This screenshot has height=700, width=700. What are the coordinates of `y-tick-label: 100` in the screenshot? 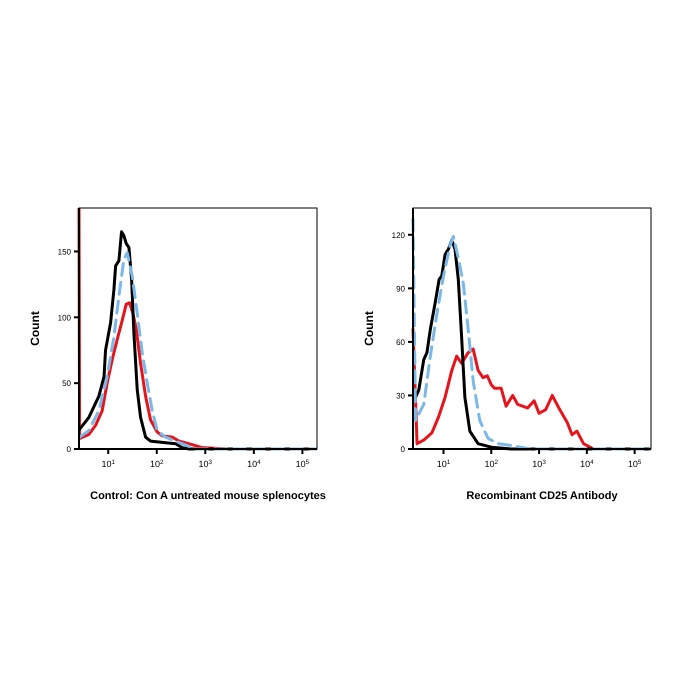 It's located at (65, 317).